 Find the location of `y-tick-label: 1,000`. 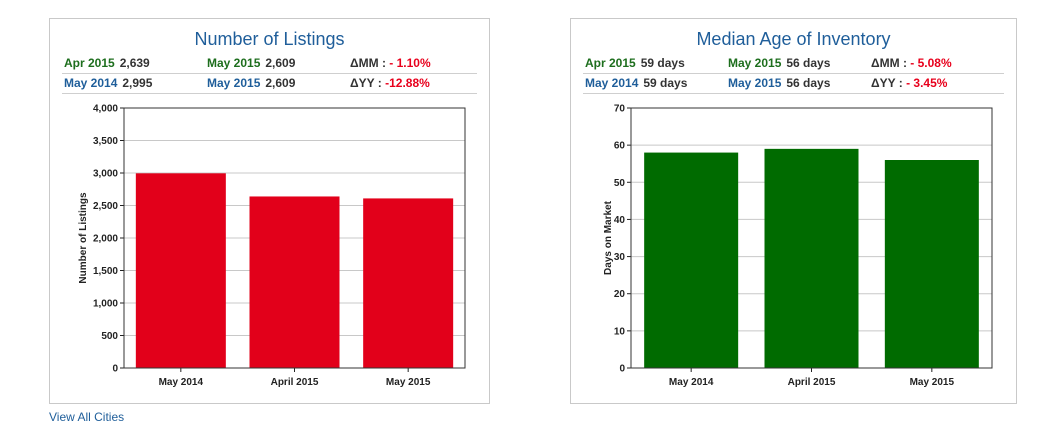

y-tick-label: 1,000 is located at coordinates (105, 304).